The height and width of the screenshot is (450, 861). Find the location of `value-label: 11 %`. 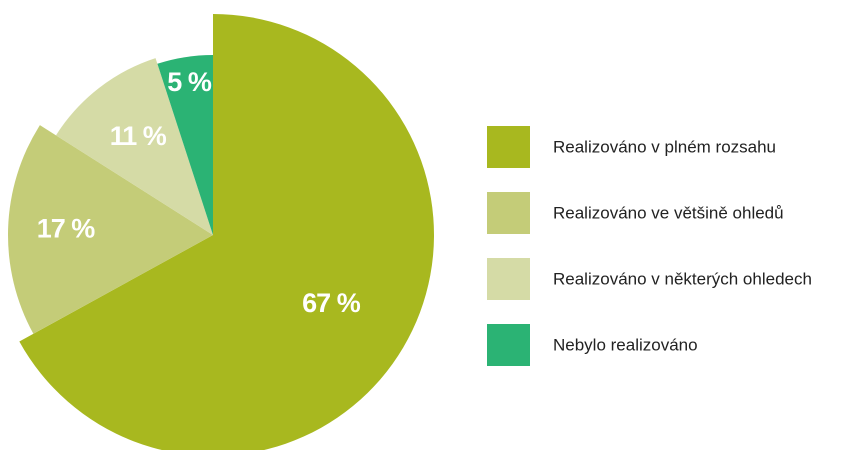

value-label: 11 % is located at coordinates (138, 136).